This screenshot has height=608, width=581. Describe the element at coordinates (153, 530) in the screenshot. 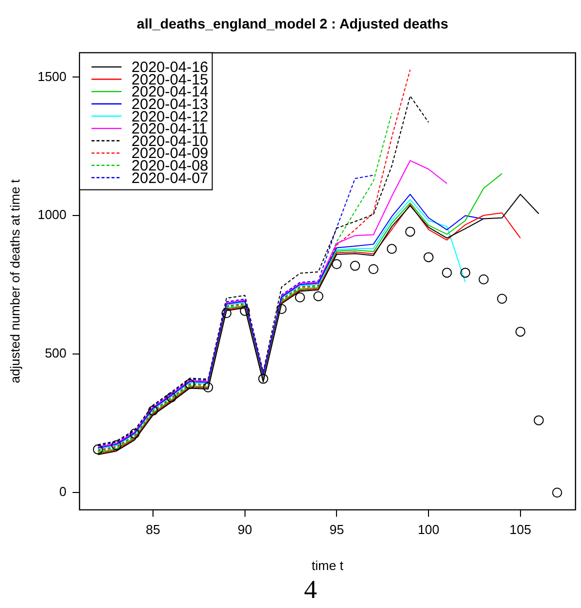

I see `x-tick-label: 85` at that location.